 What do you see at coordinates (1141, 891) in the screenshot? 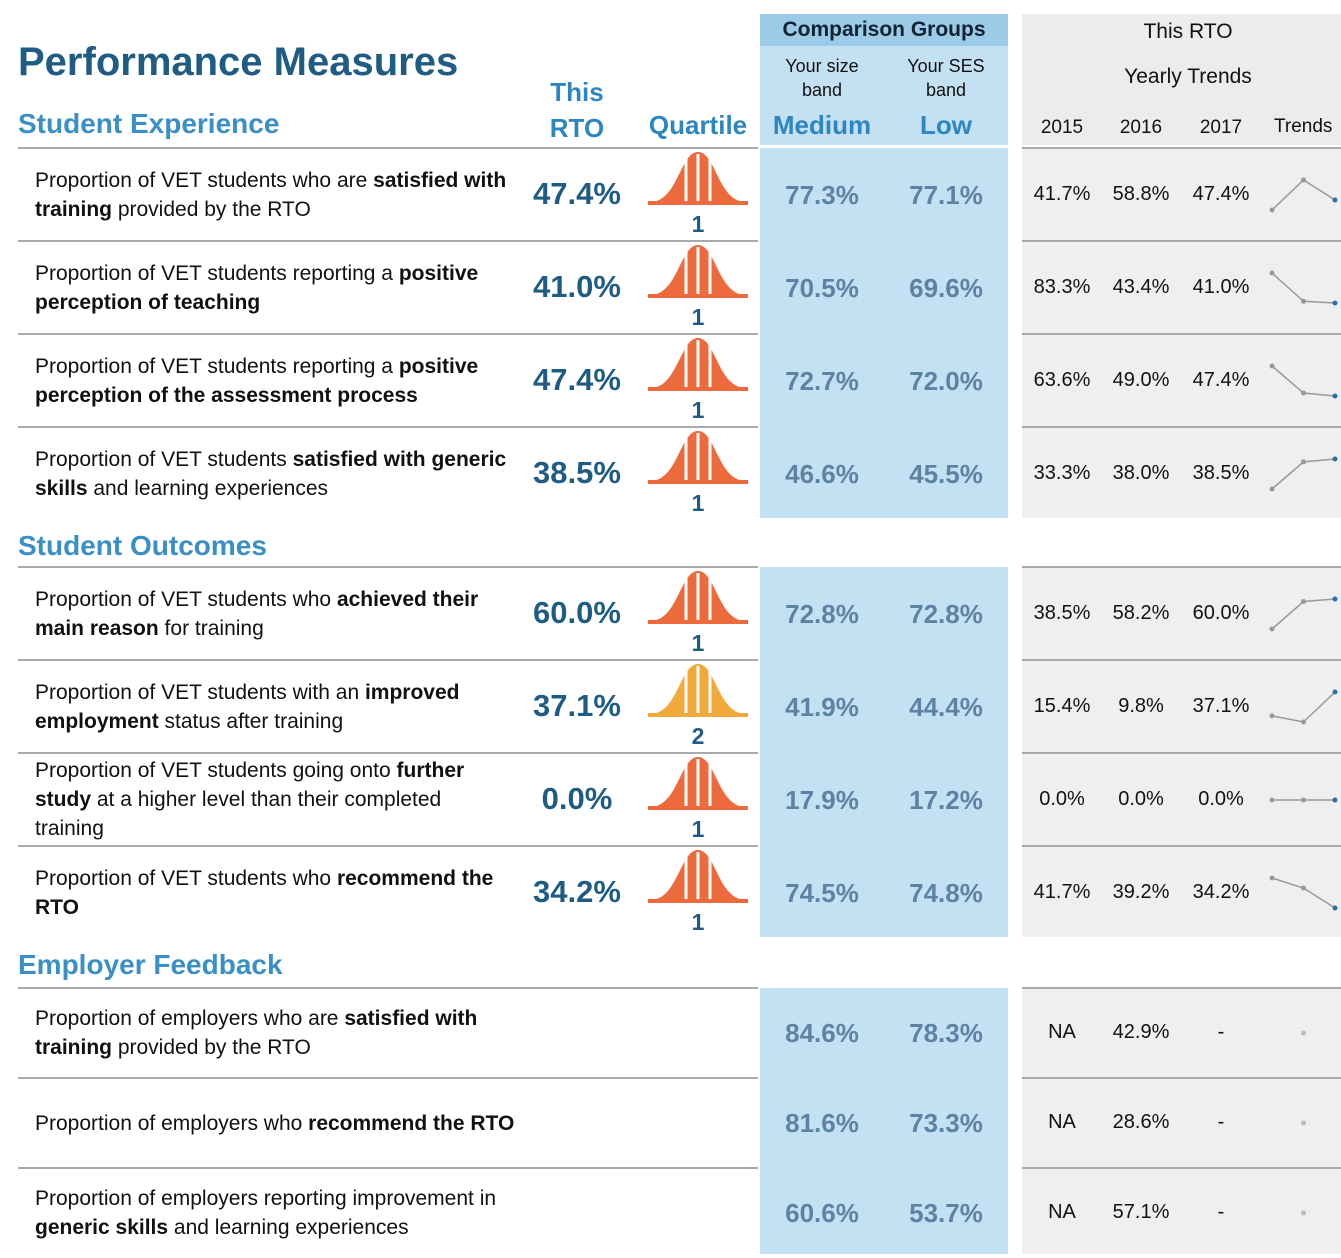
I see `yearly-value: 39.2%` at bounding box center [1141, 891].